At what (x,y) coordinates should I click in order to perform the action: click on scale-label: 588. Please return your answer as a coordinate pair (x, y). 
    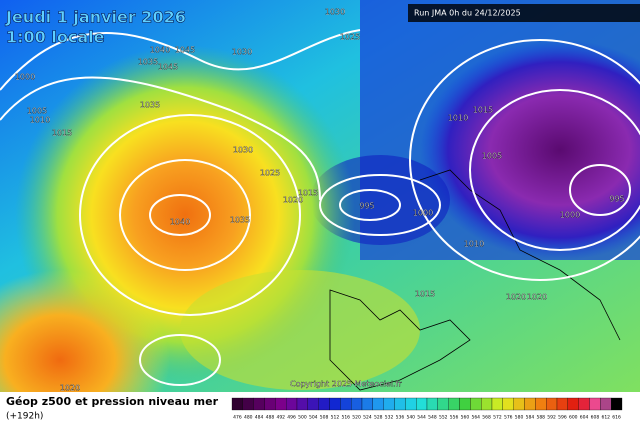
    Looking at the image, I should click on (540, 418).